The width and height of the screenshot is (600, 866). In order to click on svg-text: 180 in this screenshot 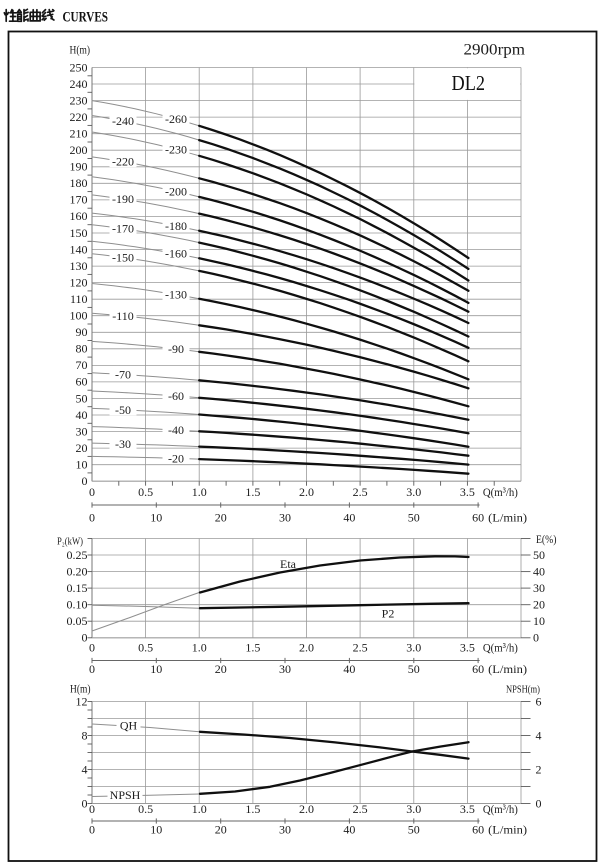, I will do `click(79, 183)`.